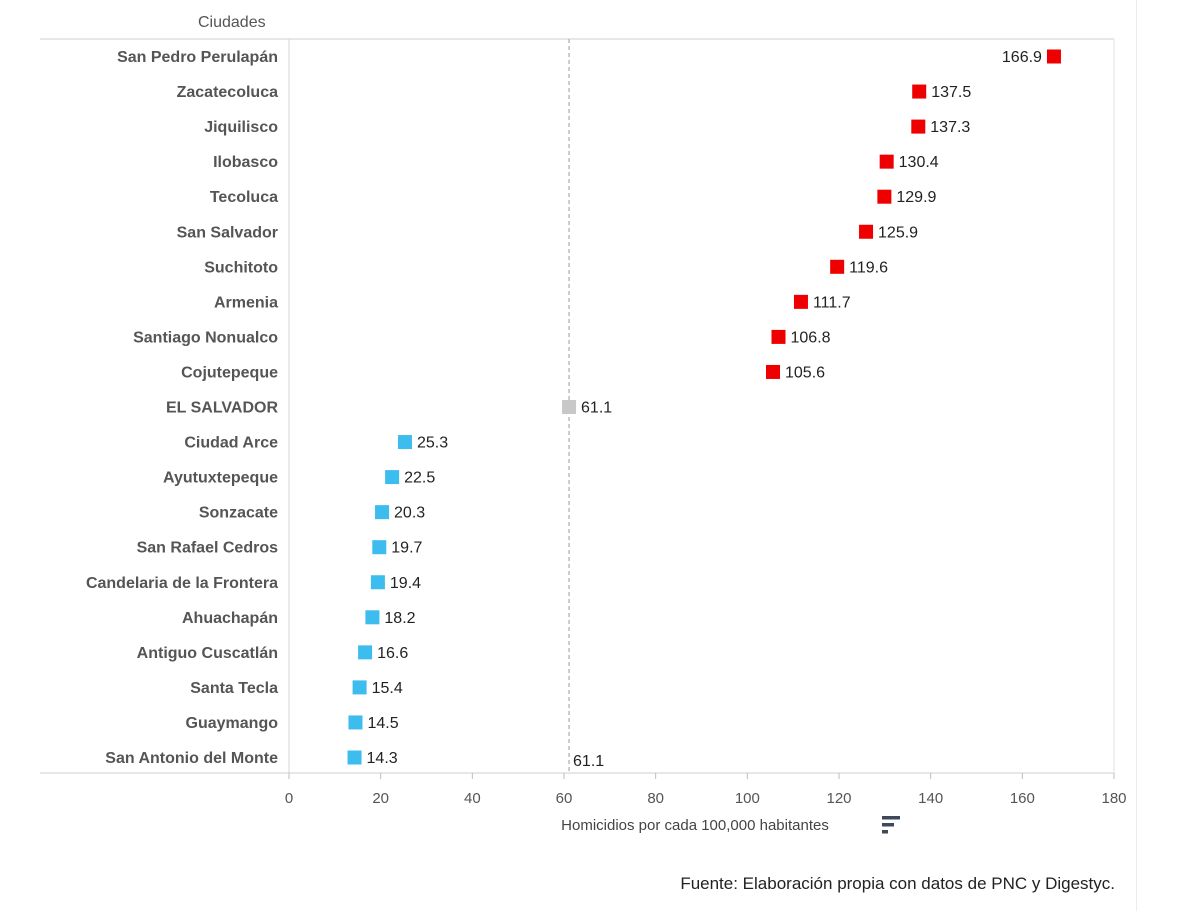 This screenshot has width=1199, height=911. What do you see at coordinates (392, 653) in the screenshot?
I see `data-label: 16.6` at bounding box center [392, 653].